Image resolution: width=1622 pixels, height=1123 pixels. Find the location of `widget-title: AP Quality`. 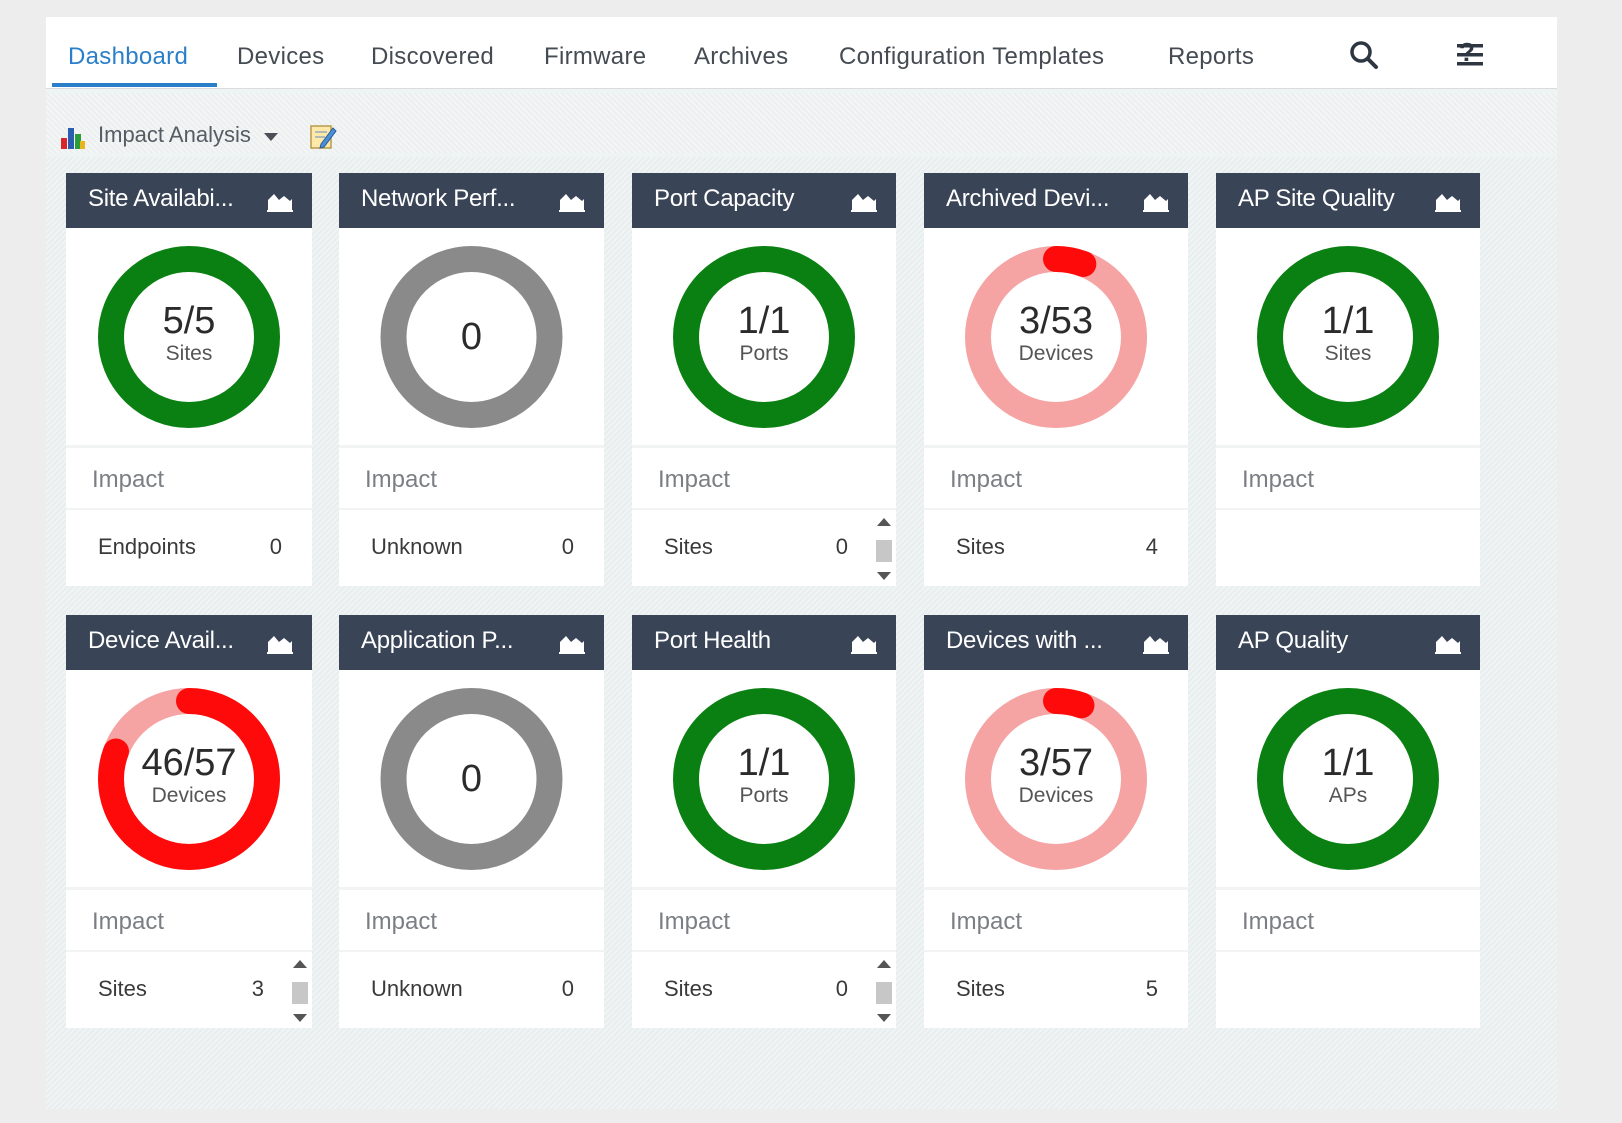

widget-title: AP Quality is located at coordinates (1293, 640).